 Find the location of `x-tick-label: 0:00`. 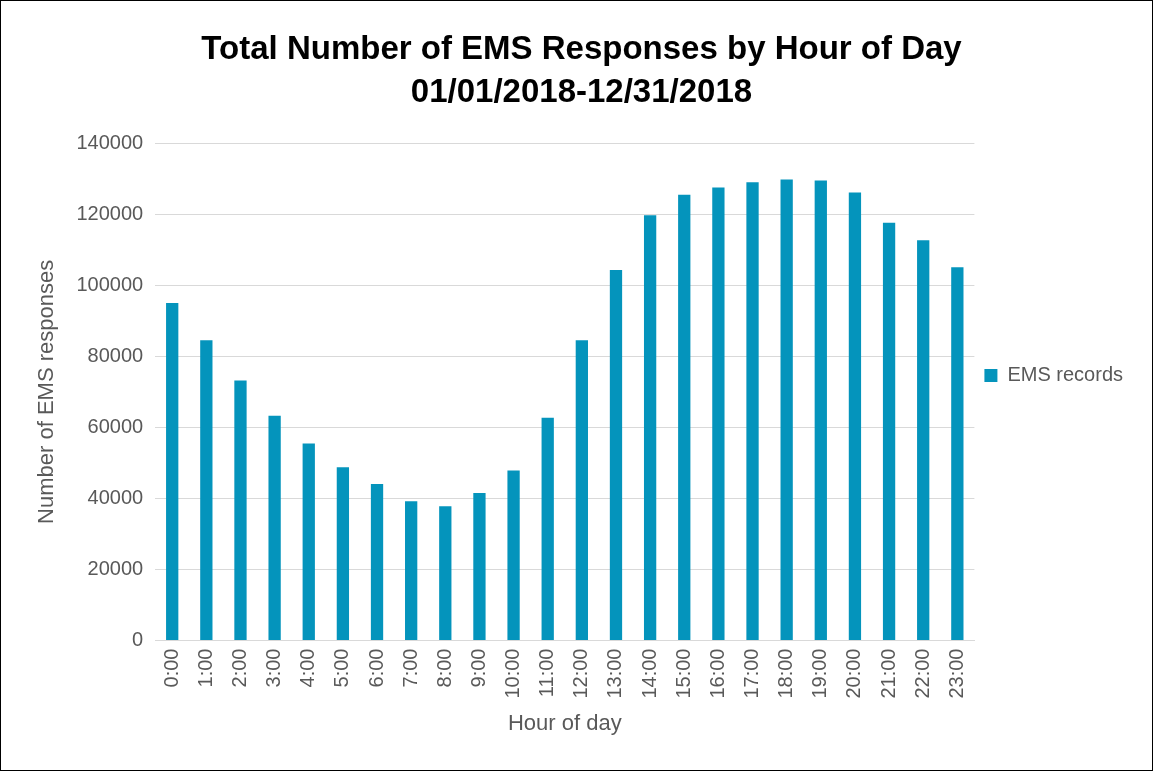

x-tick-label: 0:00 is located at coordinates (170, 668).